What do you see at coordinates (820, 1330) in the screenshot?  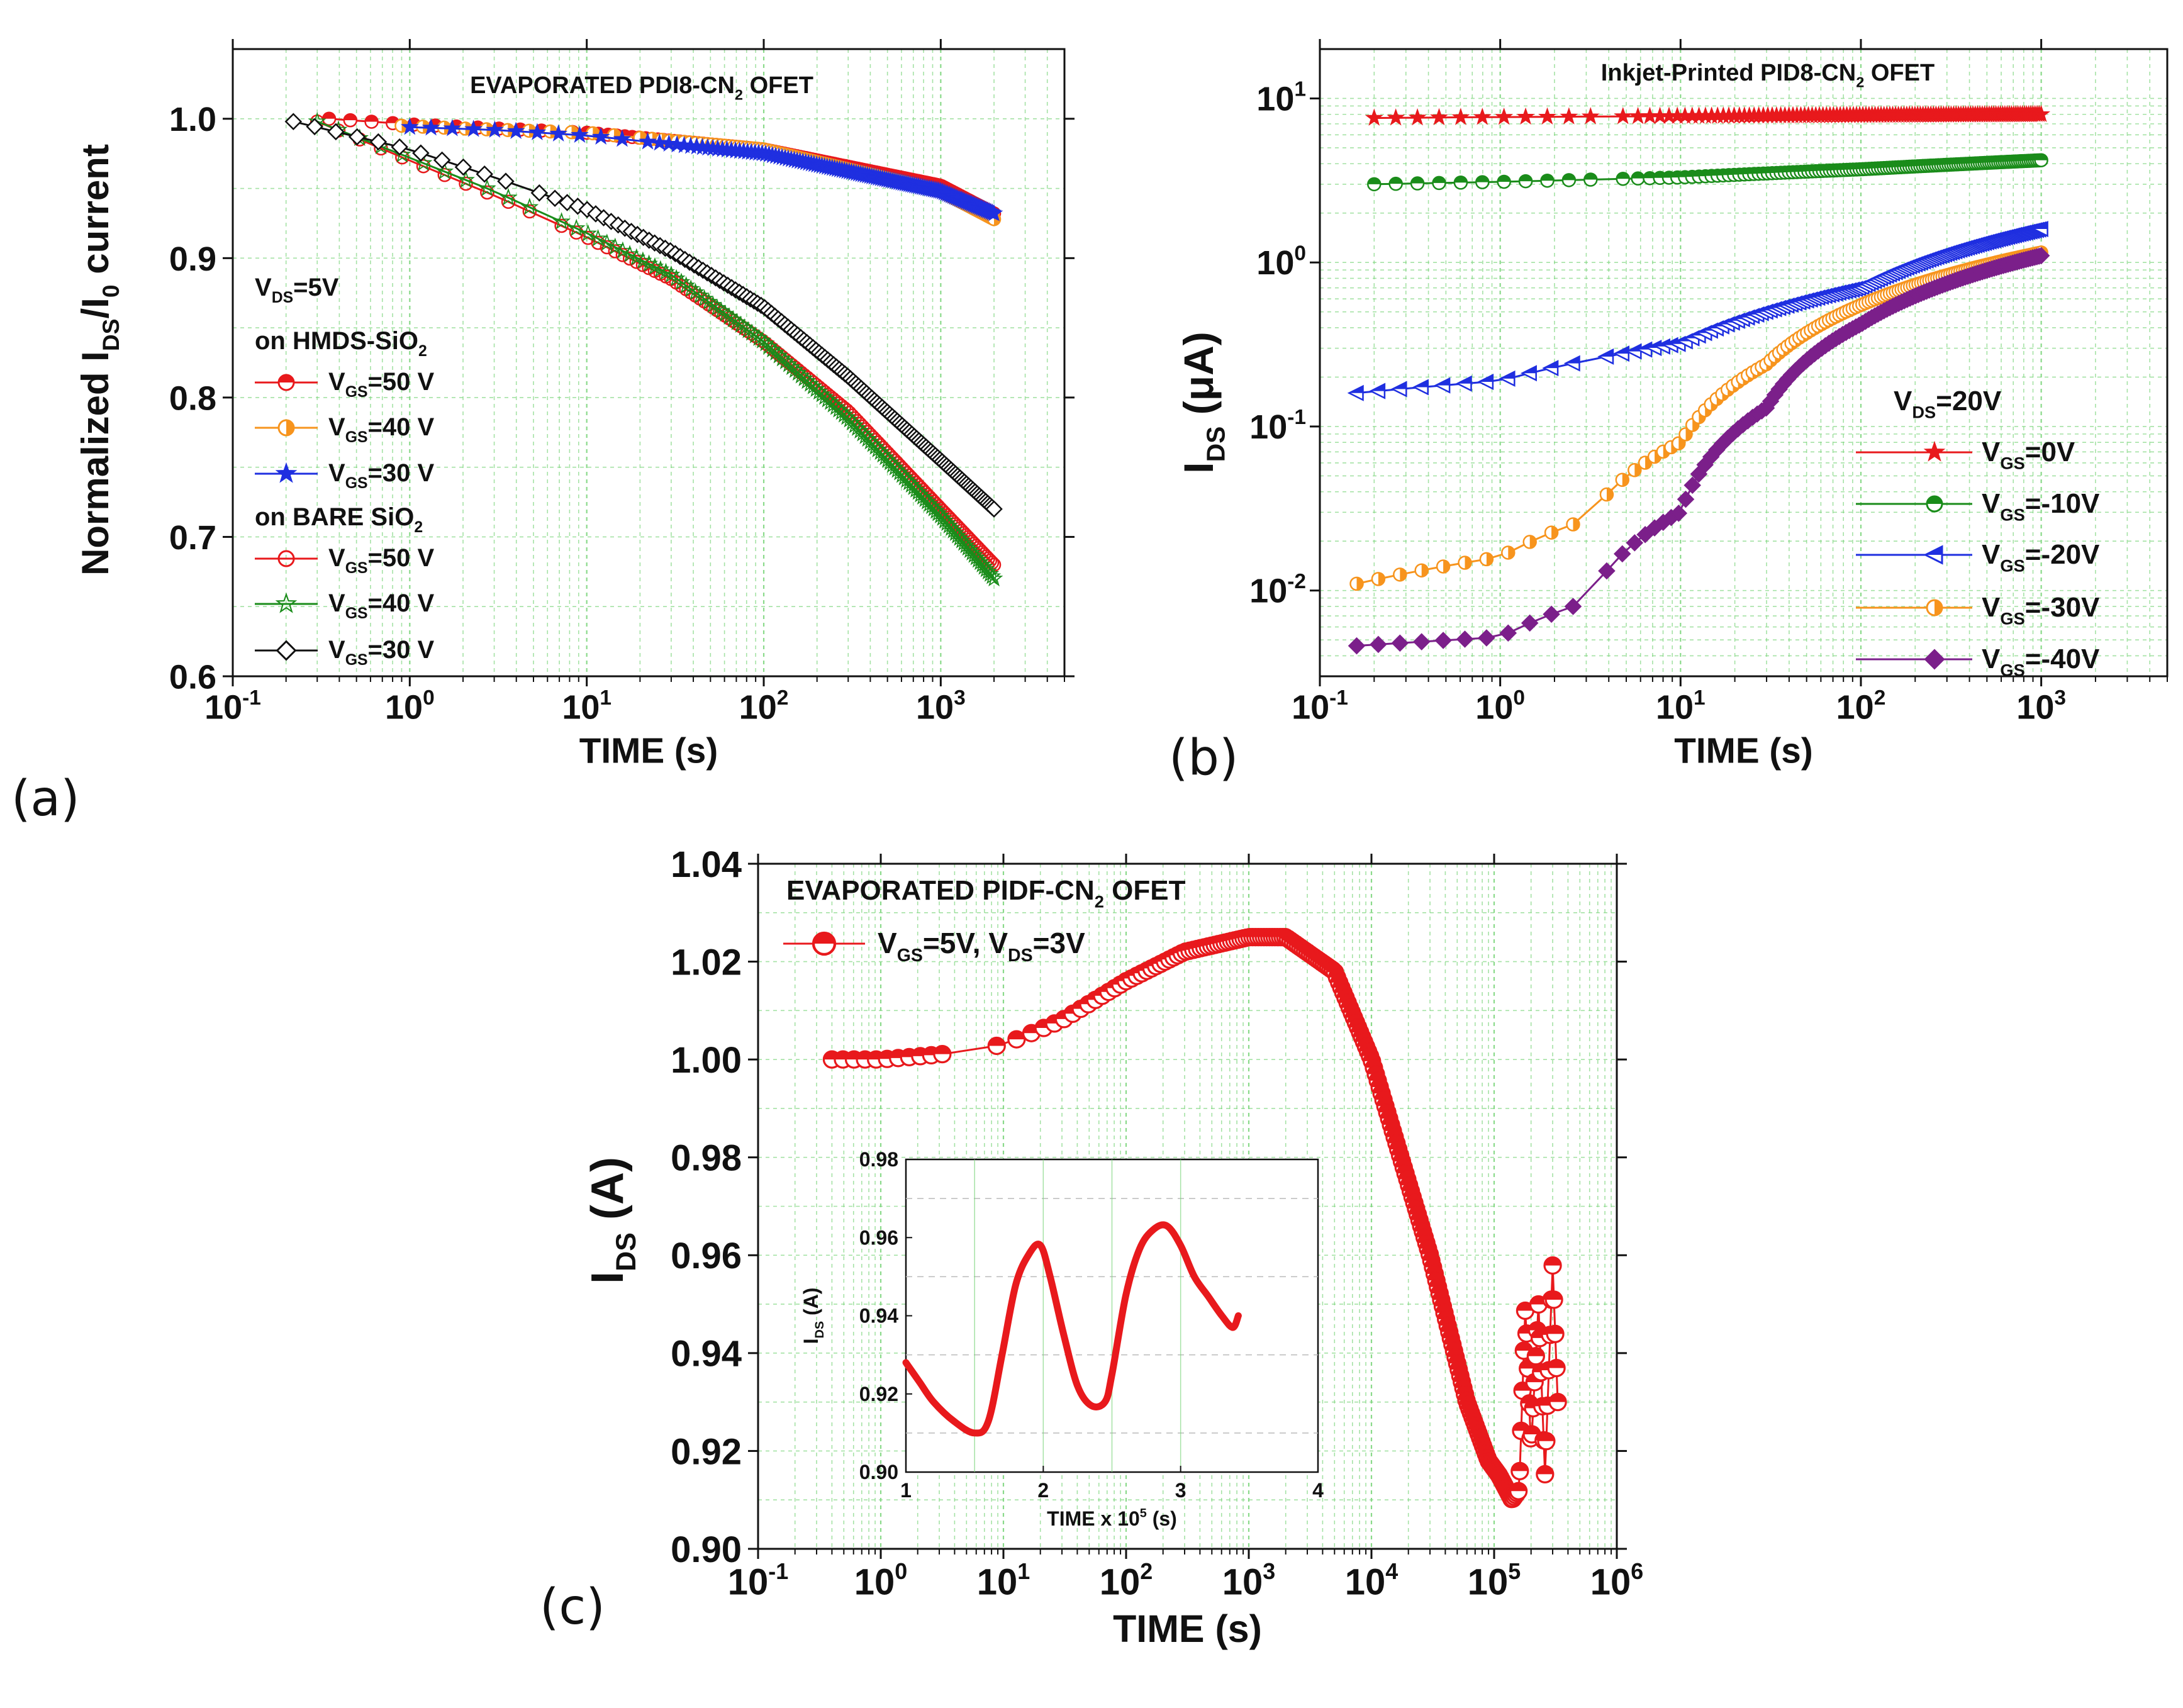 I see `inset-y-axis-label-part: DS` at bounding box center [820, 1330].